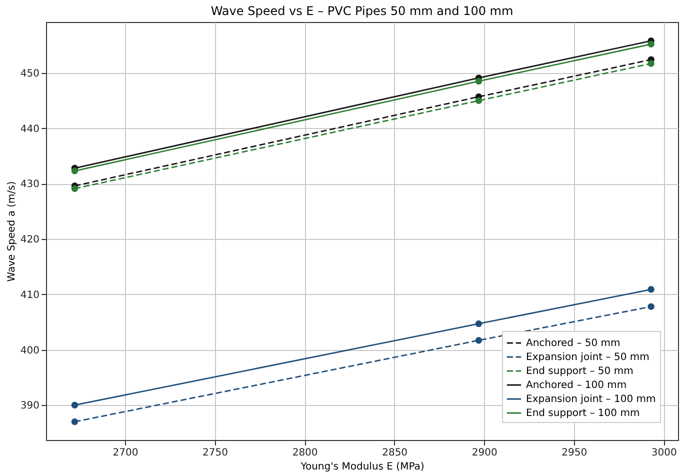 The height and width of the screenshot is (476, 683). What do you see at coordinates (305, 453) in the screenshot?
I see `x-tick-label: 2800` at bounding box center [305, 453].